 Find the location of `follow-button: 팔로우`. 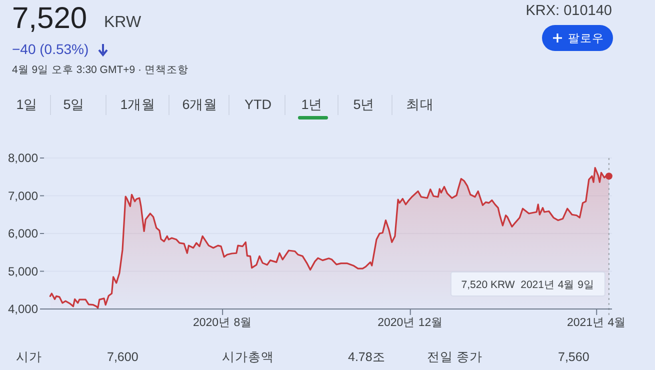

follow-button: 팔로우 is located at coordinates (577, 38).